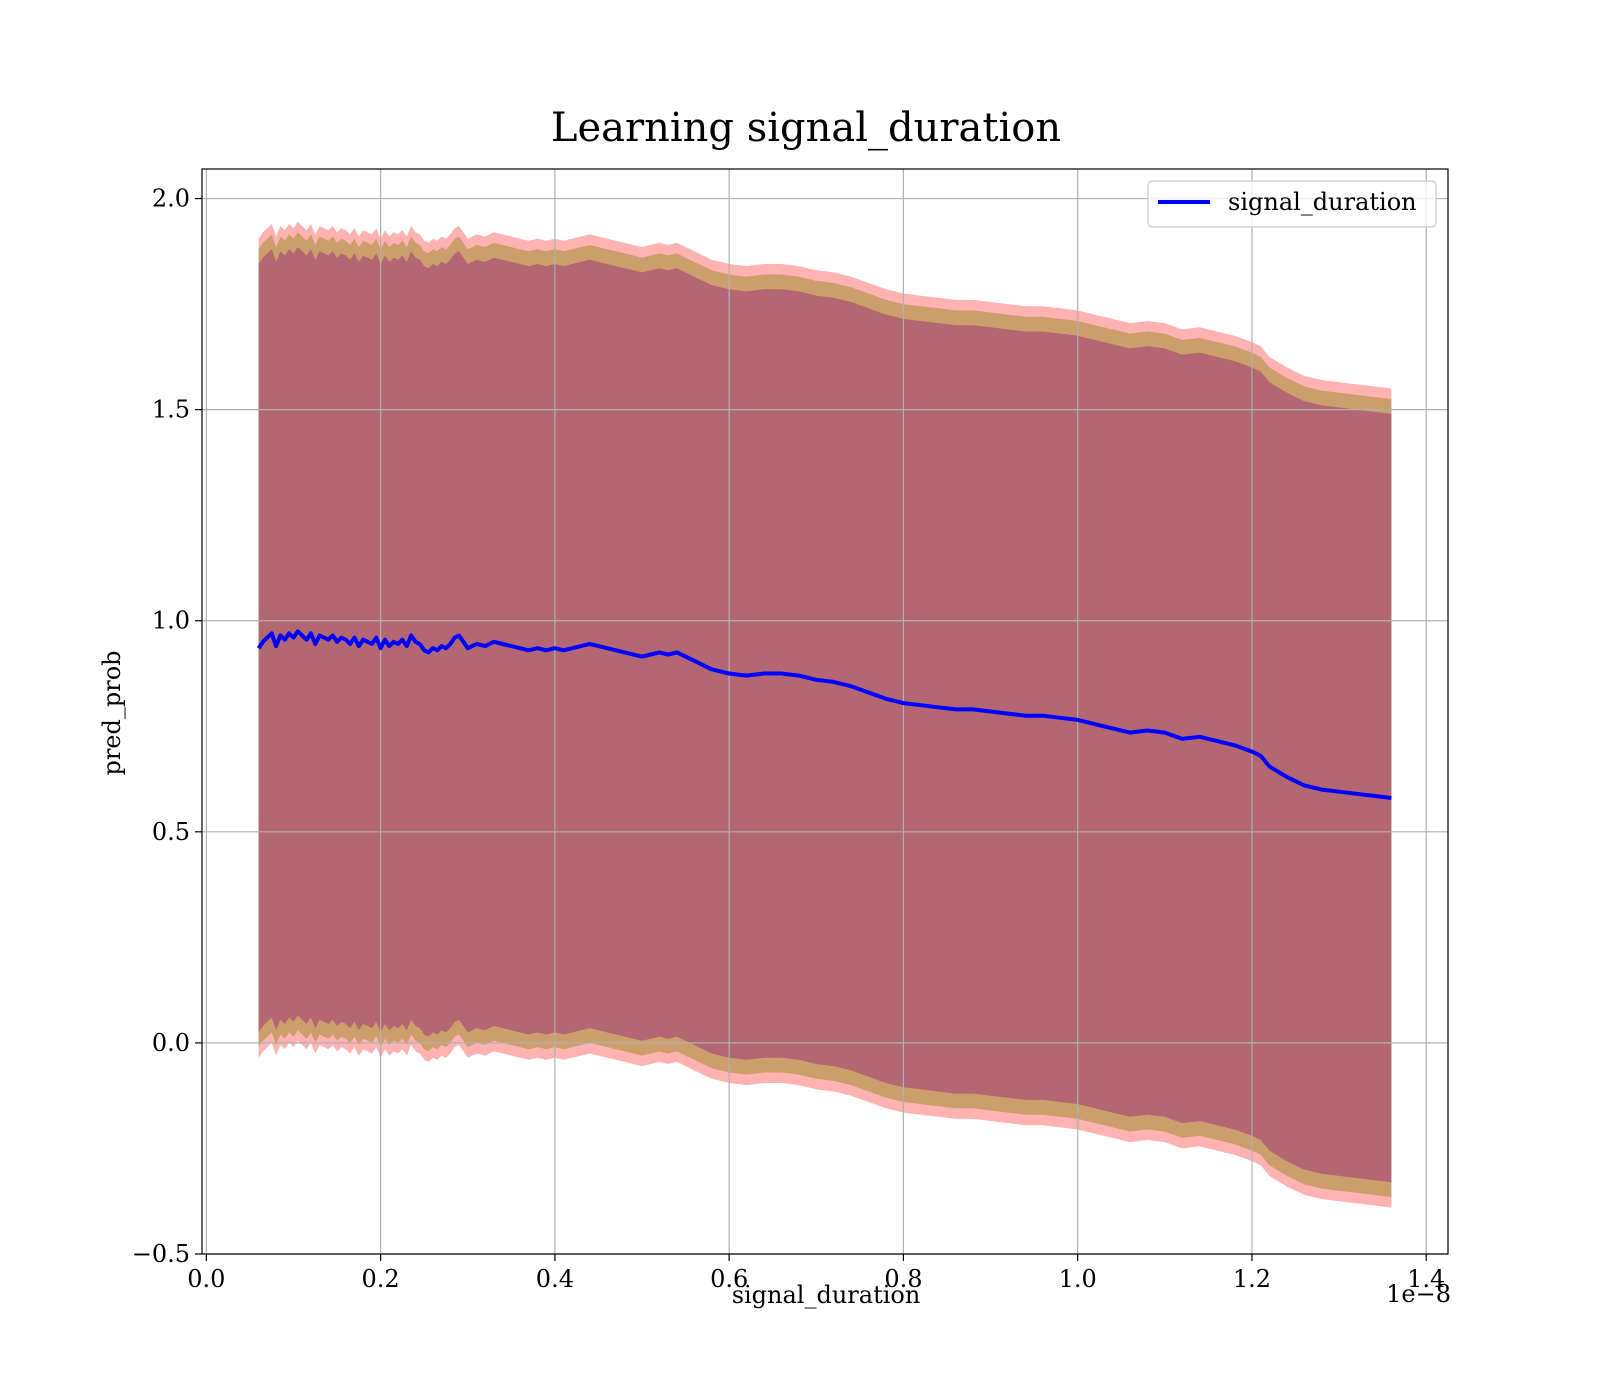  I want to click on series-lines, so click(824, 714).